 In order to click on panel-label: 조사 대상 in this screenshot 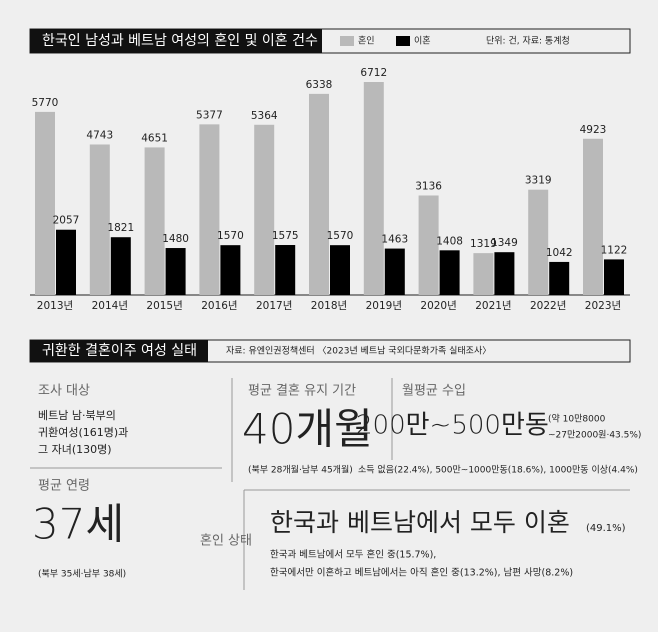, I will do `click(64, 391)`.